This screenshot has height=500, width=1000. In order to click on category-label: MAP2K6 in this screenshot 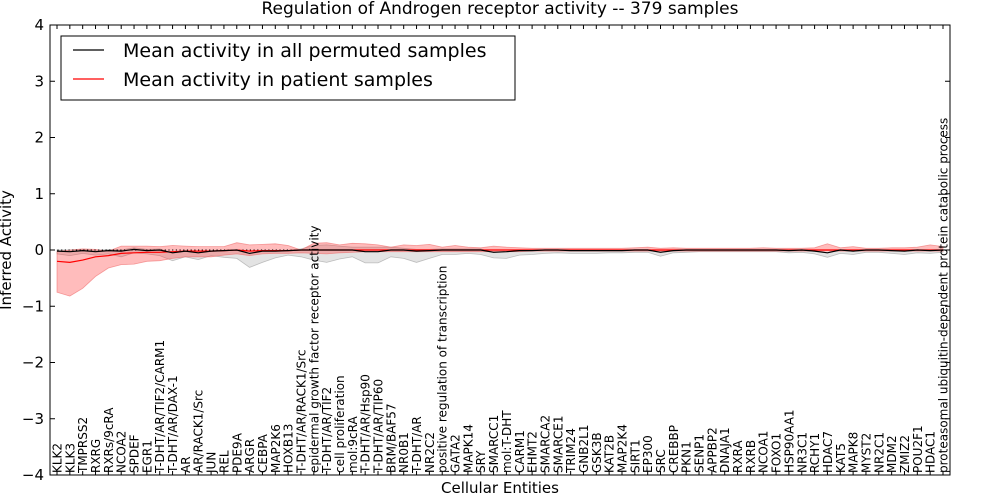, I will do `click(276, 448)`.